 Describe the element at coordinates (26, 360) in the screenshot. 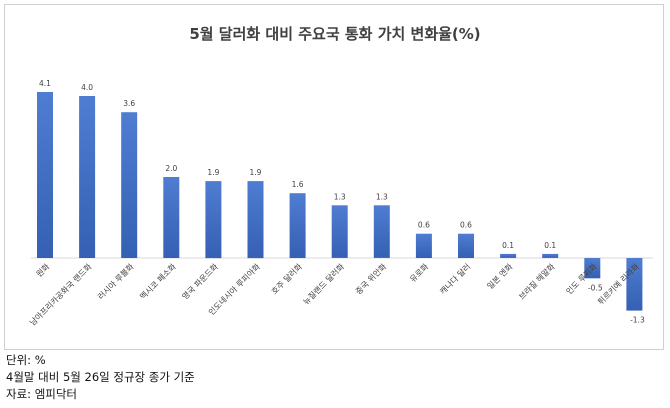

I see `unit-note: 단위: %` at that location.